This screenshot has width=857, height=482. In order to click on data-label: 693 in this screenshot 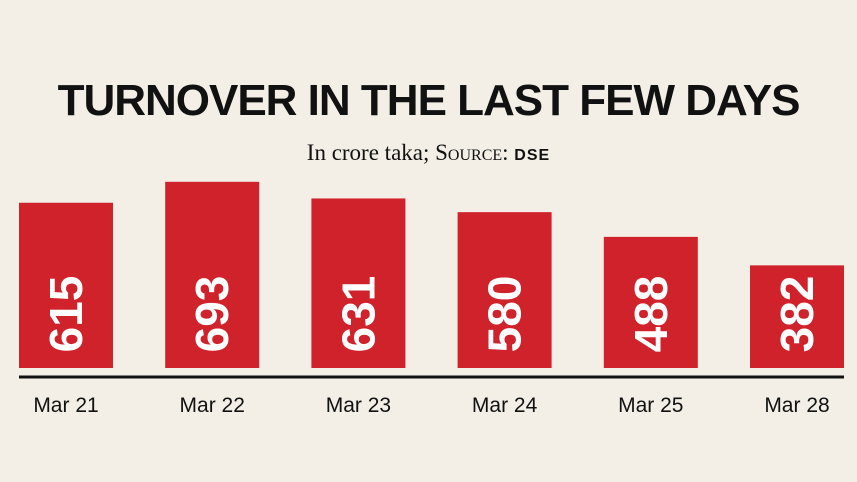, I will do `click(212, 314)`.